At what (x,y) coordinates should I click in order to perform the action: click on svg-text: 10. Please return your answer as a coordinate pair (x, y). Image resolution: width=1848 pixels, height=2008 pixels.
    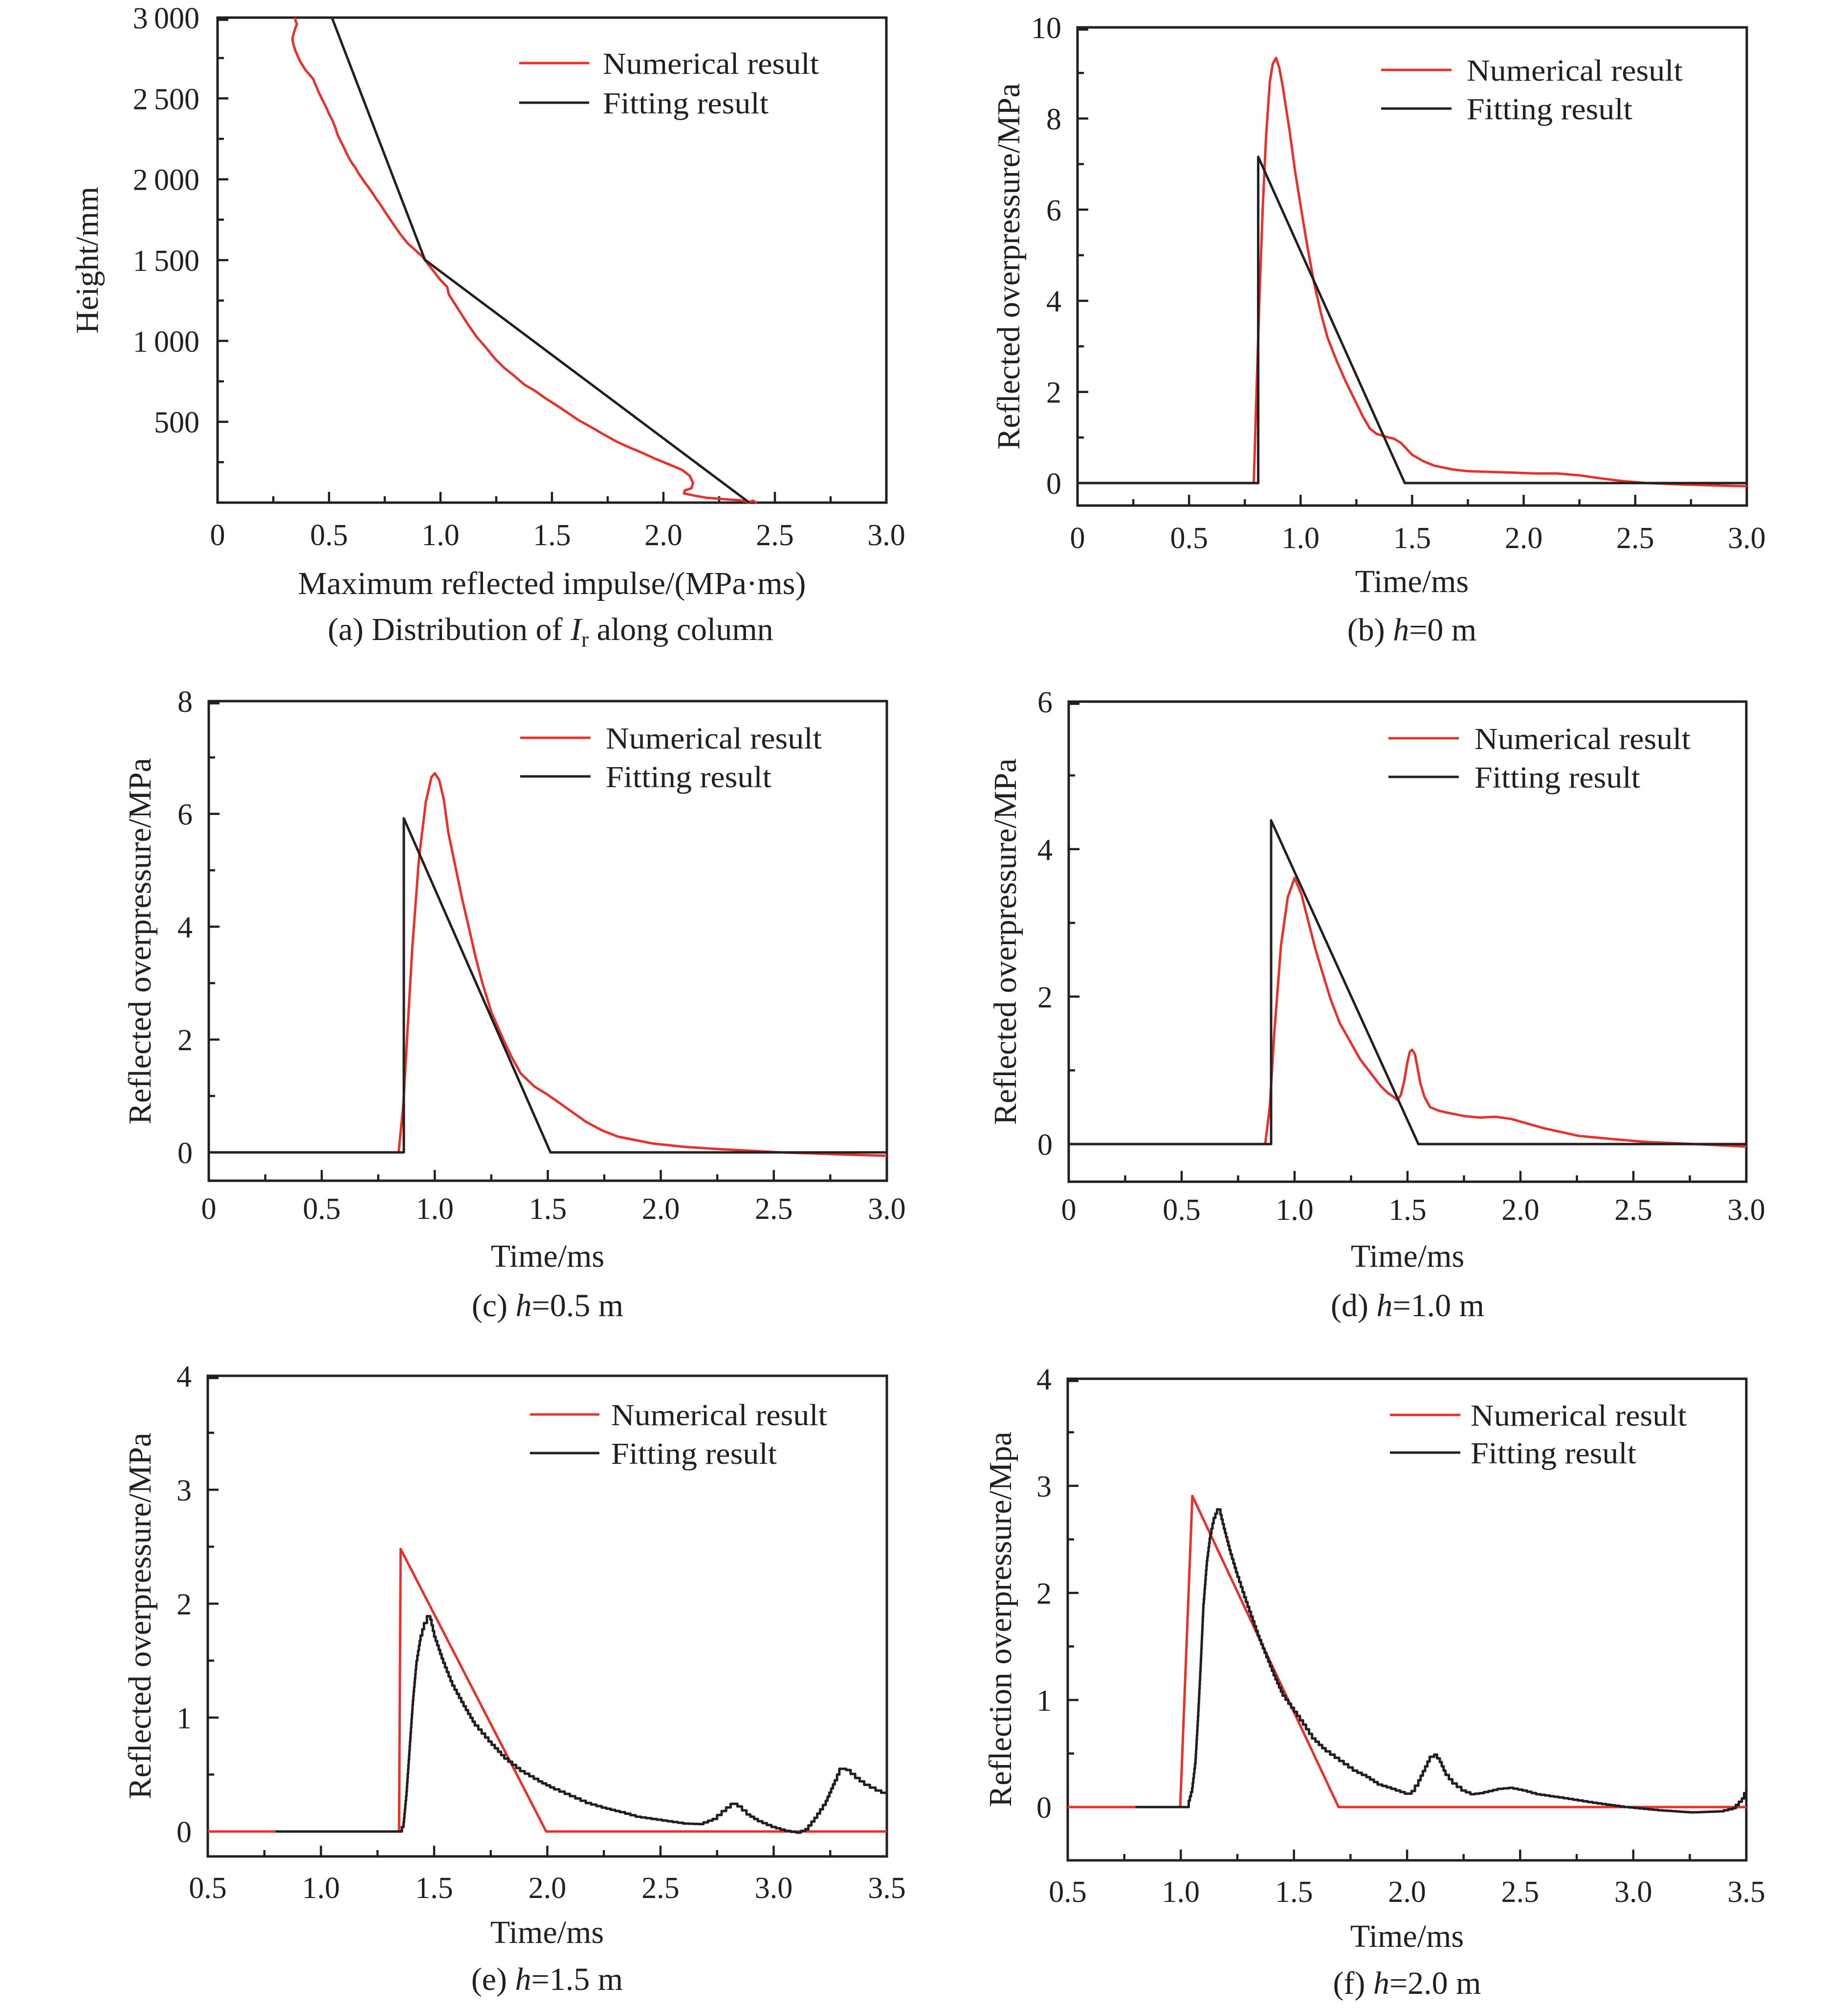
    Looking at the image, I should click on (1046, 28).